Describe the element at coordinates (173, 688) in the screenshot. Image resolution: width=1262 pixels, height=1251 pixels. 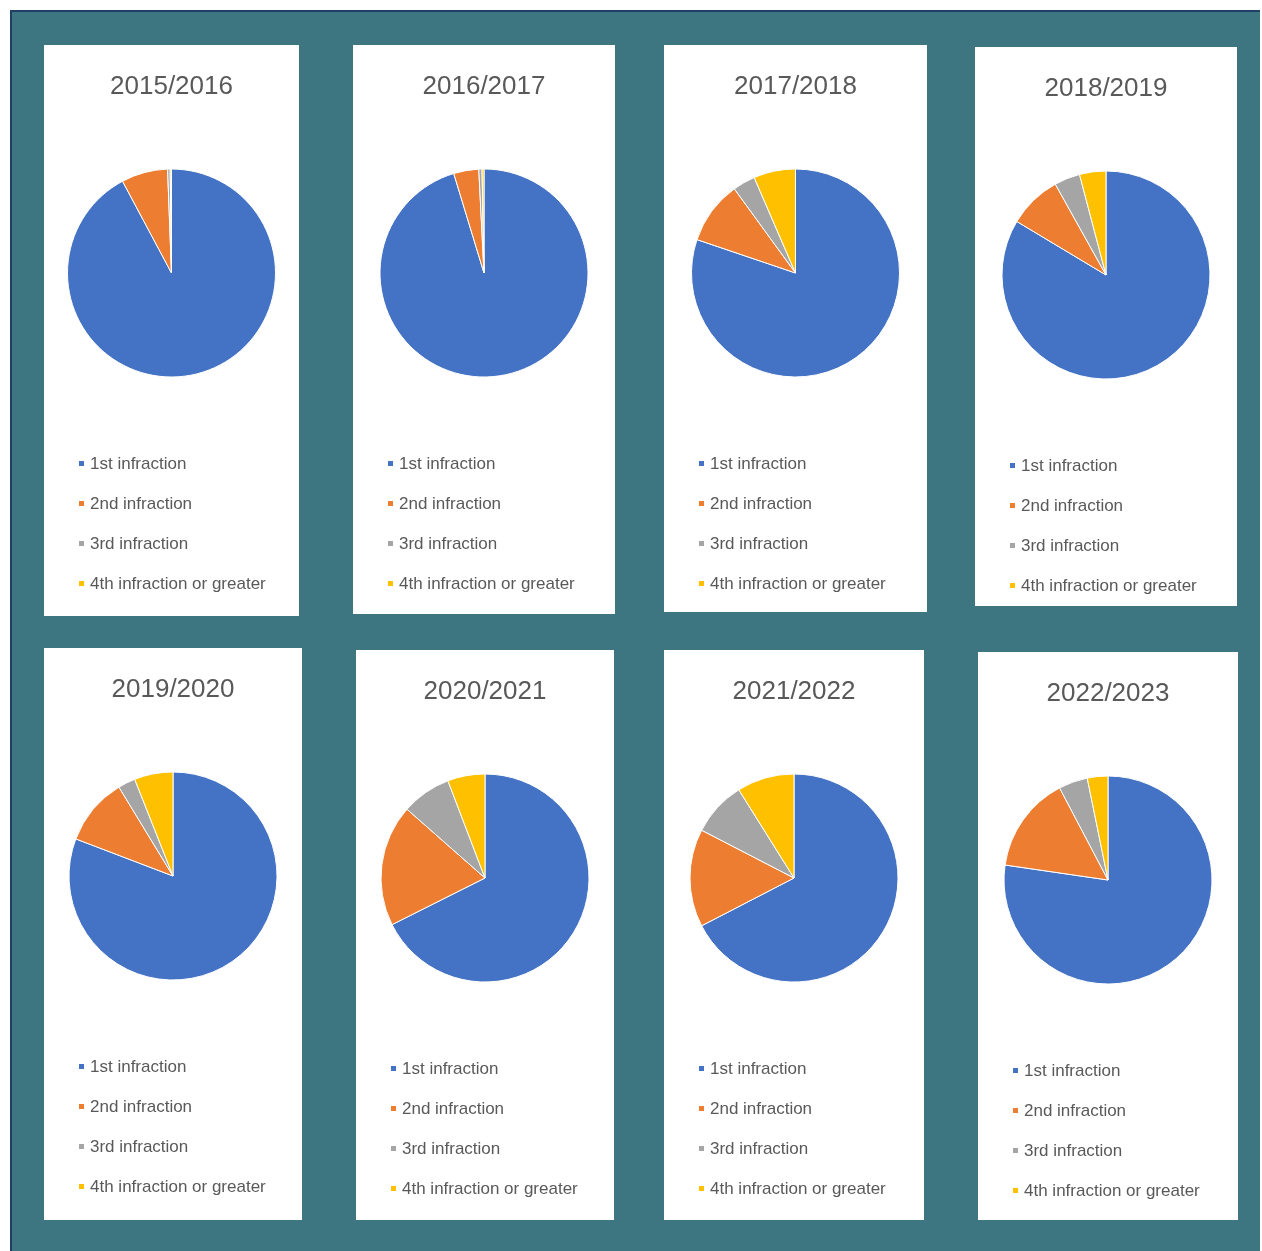
I see `chart-title: 2019/2020` at that location.